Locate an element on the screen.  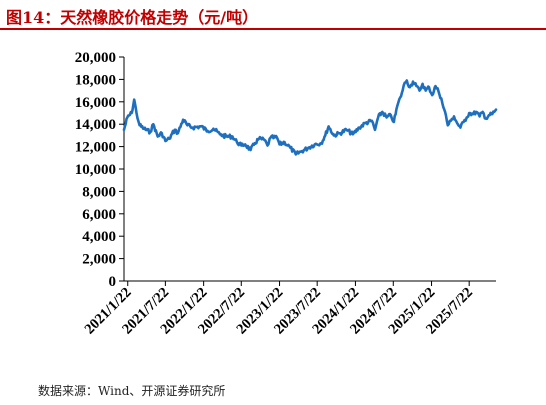
price-series-line is located at coordinates (310, 117).